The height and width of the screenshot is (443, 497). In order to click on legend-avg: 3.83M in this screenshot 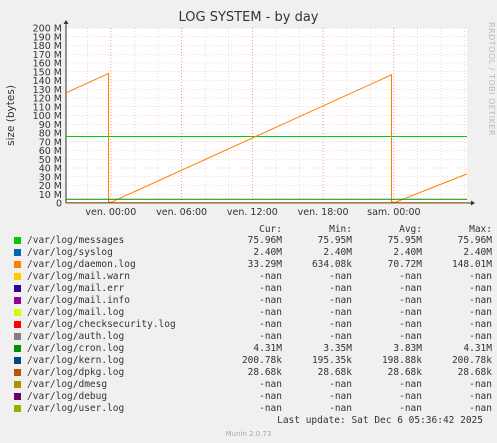, I will do `click(407, 348)`.